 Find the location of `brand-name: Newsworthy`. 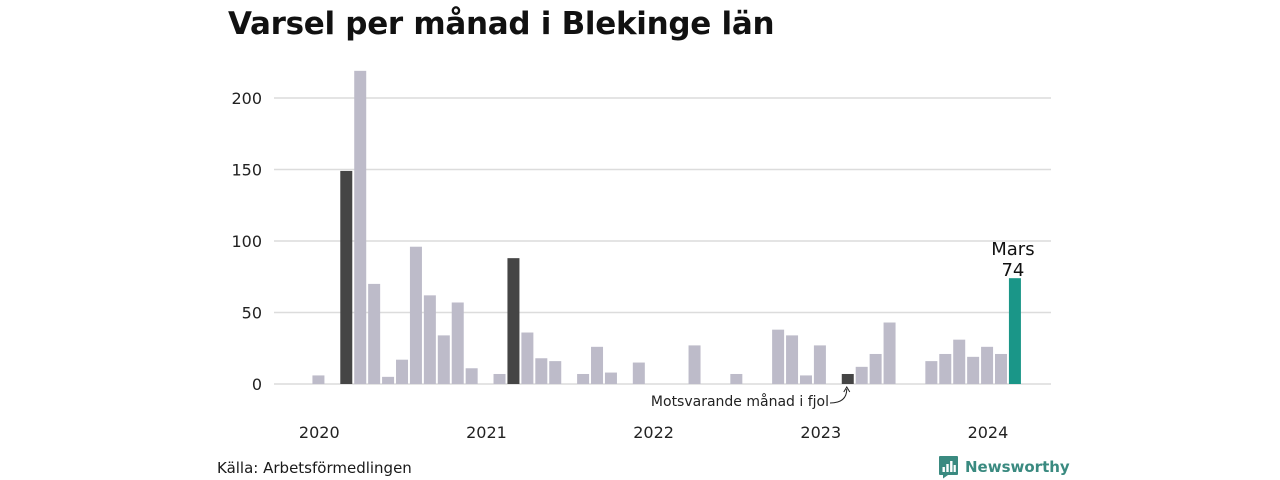

brand-name: Newsworthy is located at coordinates (1017, 467).